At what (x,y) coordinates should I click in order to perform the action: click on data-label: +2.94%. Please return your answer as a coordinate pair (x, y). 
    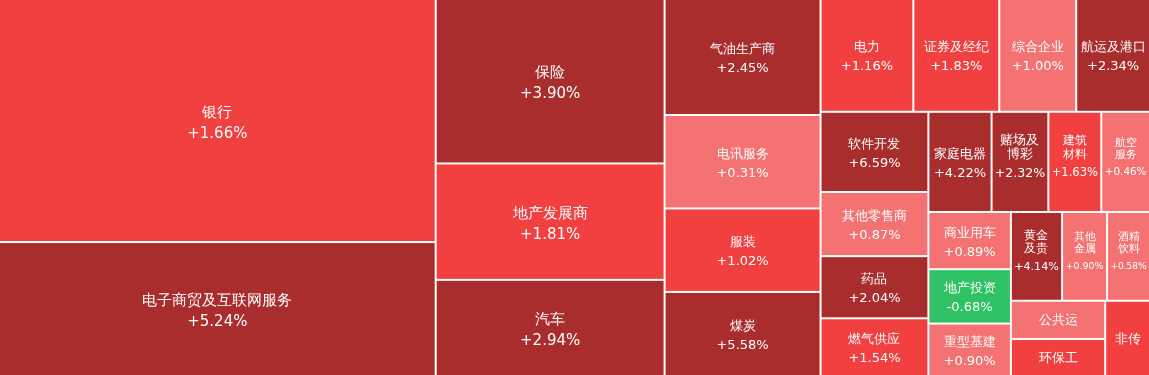
    Looking at the image, I should click on (550, 339).